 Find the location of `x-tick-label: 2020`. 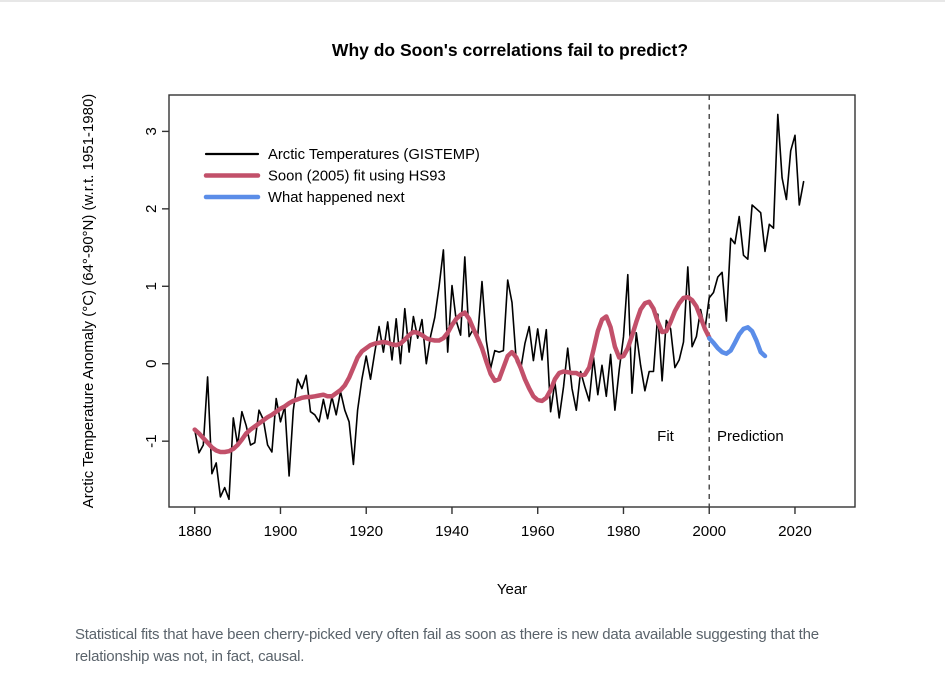

x-tick-label: 2020 is located at coordinates (795, 531).